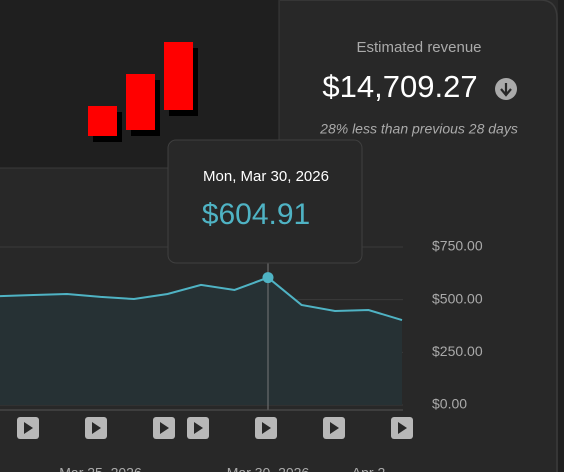 The image size is (564, 472). Describe the element at coordinates (399, 86) in the screenshot. I see `metric-total: $14,709.27` at that location.